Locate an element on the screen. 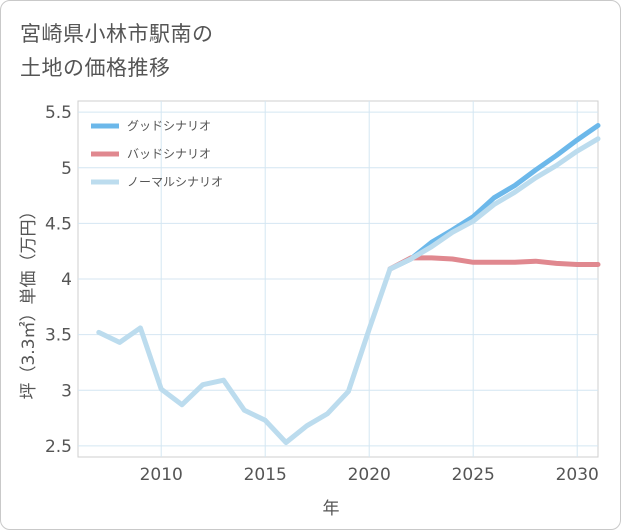 This screenshot has height=530, width=621. y-tick-label: 5.5 is located at coordinates (58, 113).